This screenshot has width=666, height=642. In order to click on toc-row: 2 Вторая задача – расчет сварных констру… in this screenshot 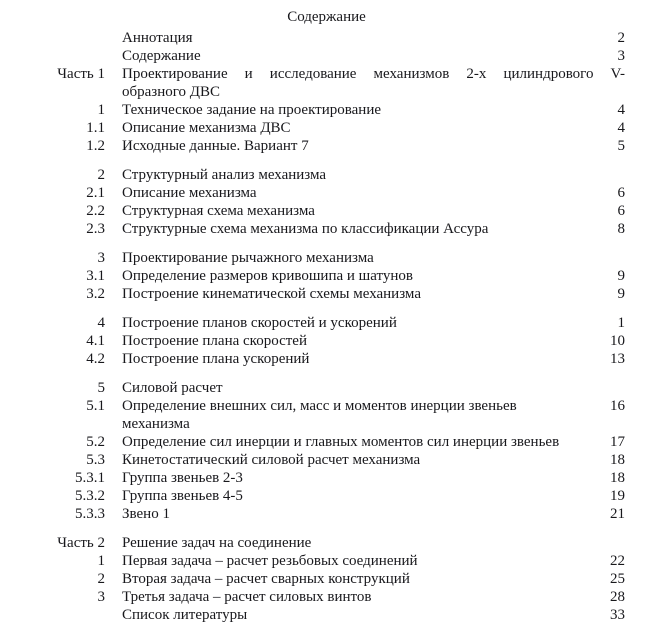, I will do `click(313, 579)`.